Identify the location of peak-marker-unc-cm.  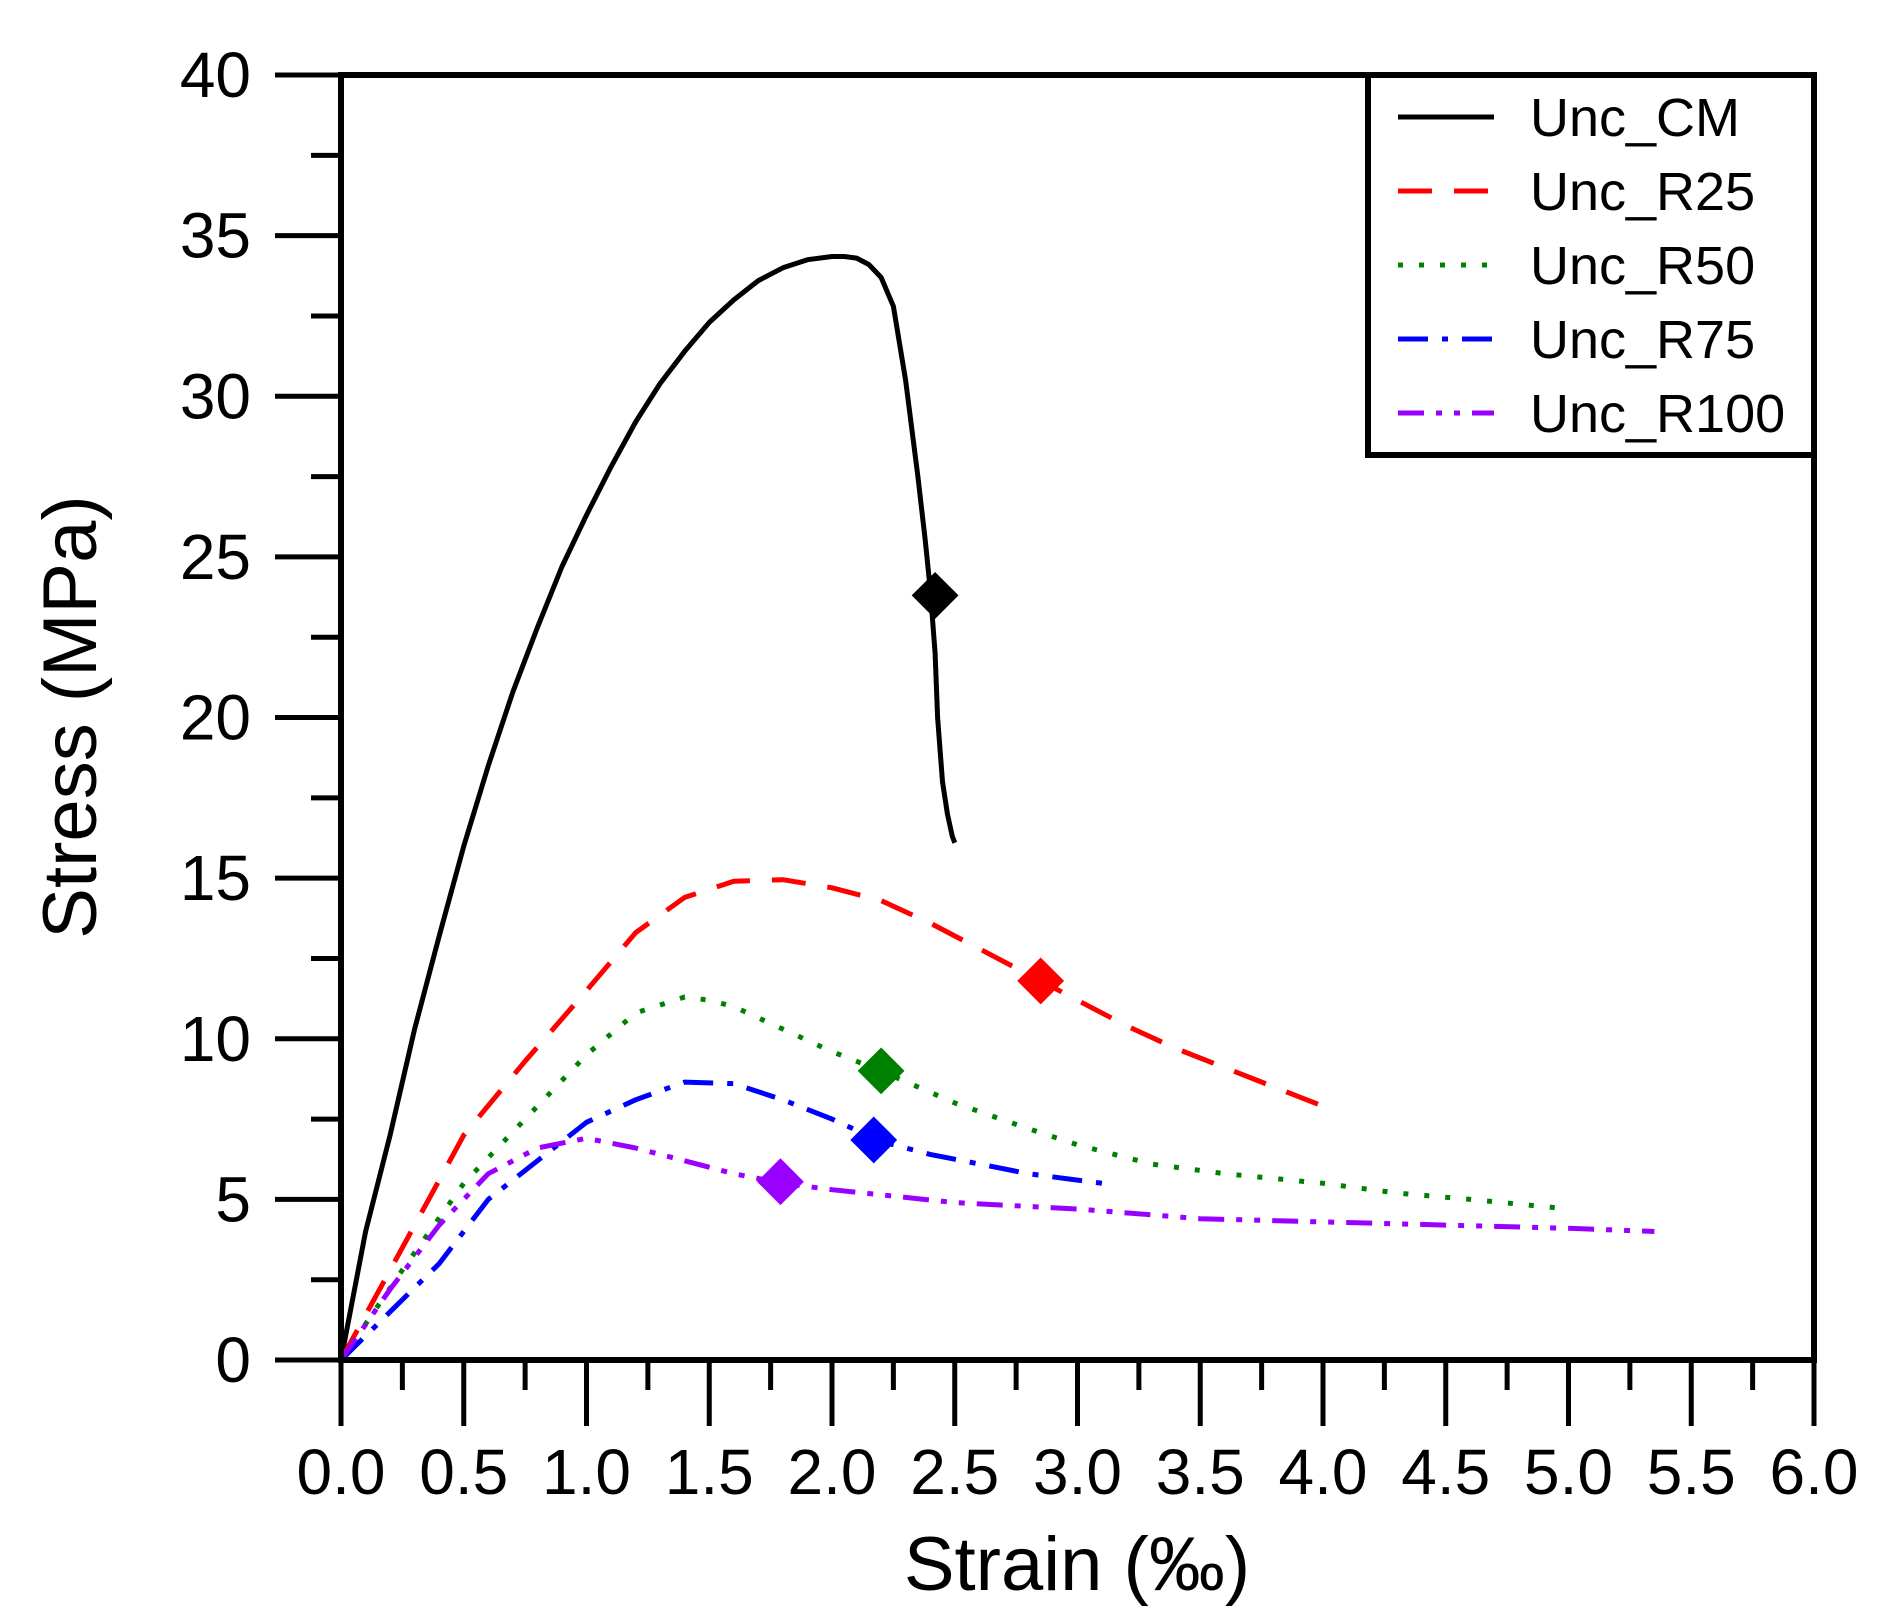
(935, 595).